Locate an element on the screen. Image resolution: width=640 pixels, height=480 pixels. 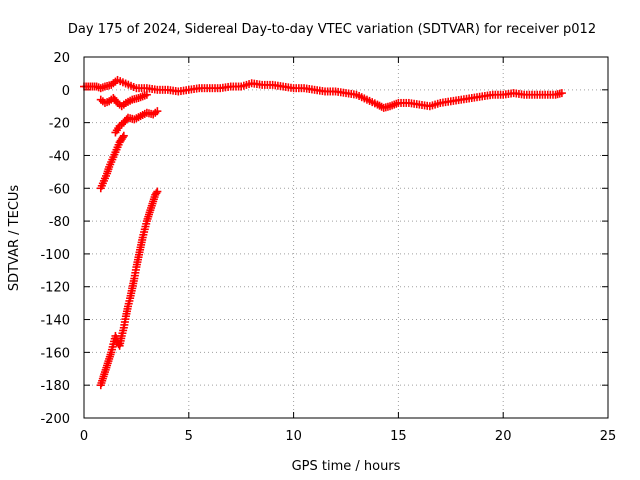
x-tick-label: 0 is located at coordinates (84, 436).